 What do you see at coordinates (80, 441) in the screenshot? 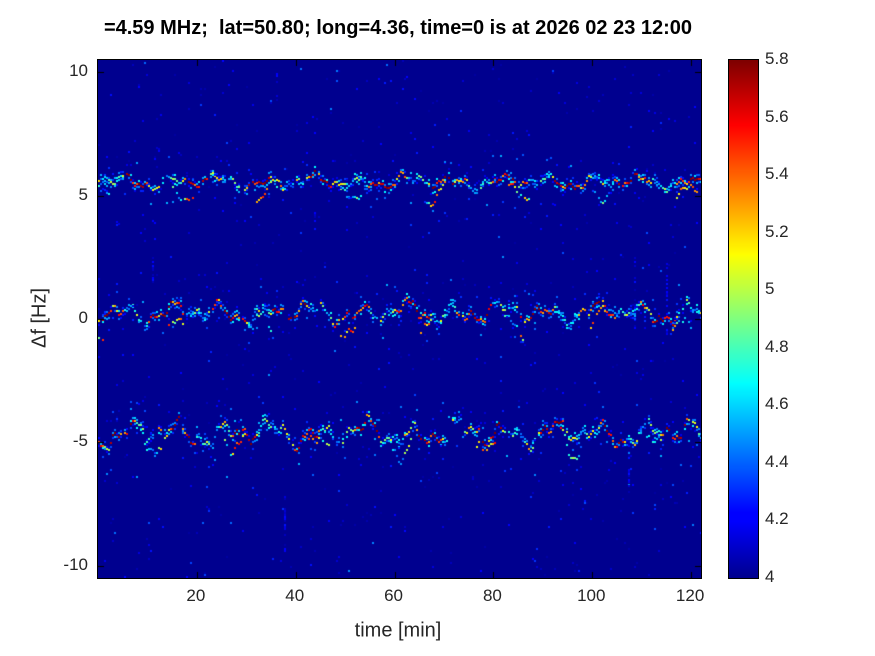
I see `y-tick-label: -5` at bounding box center [80, 441].